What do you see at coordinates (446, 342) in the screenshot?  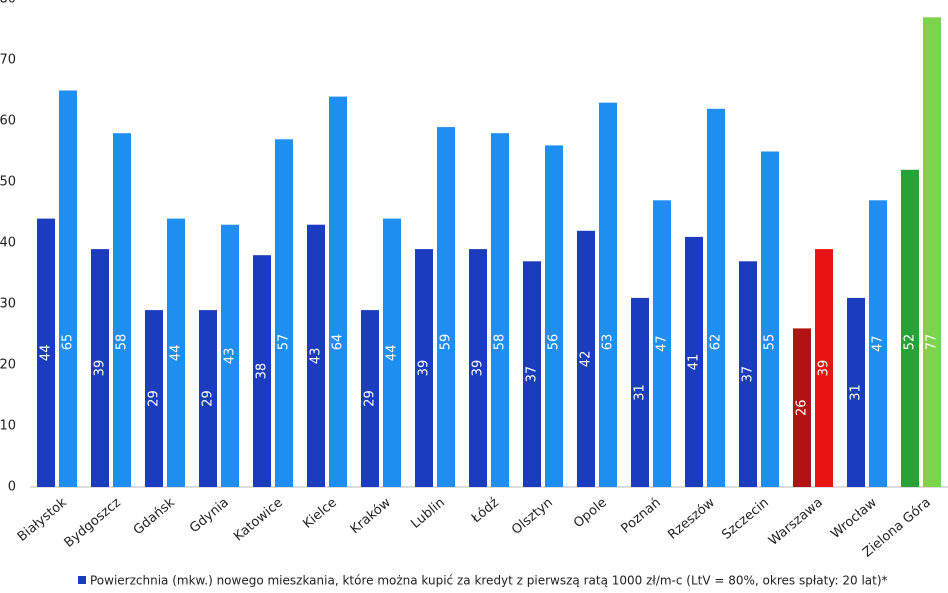 I see `value-label: 59` at bounding box center [446, 342].